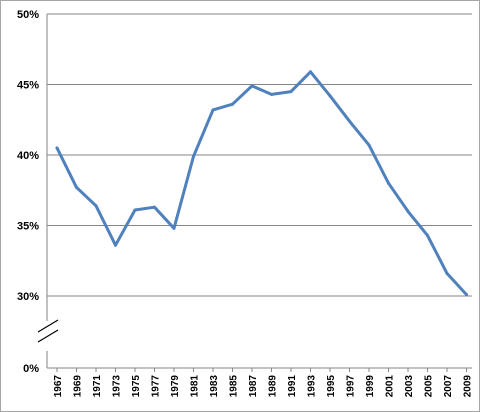 Image resolution: width=480 pixels, height=412 pixels. What do you see at coordinates (195, 386) in the screenshot?
I see `x-tick-label: 1981` at bounding box center [195, 386].